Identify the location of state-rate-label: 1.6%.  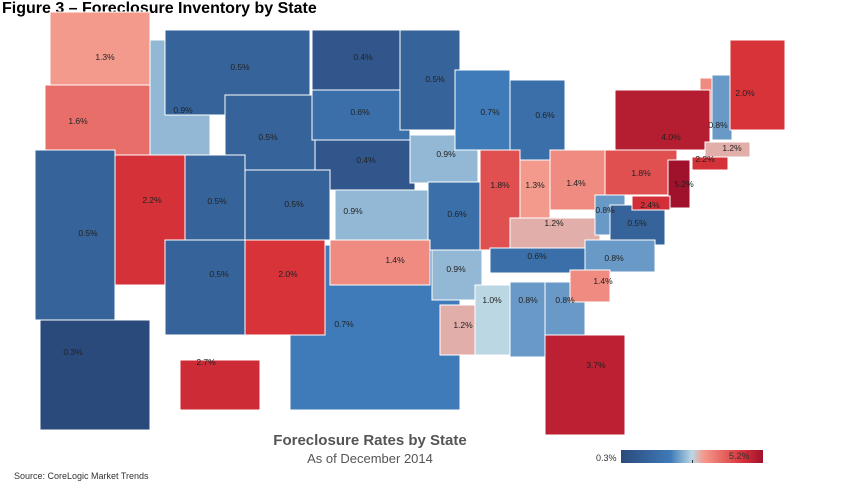
(78, 121).